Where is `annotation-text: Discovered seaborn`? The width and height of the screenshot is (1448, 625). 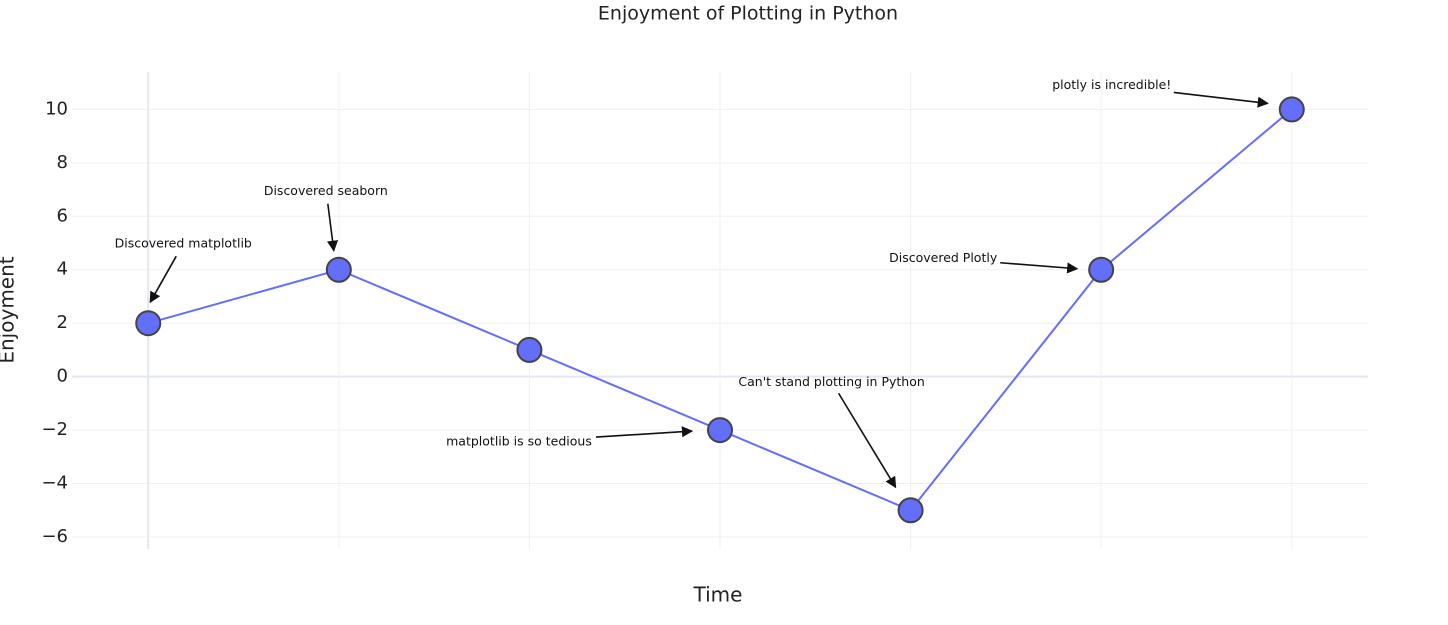
annotation-text: Discovered seaborn is located at coordinates (326, 190).